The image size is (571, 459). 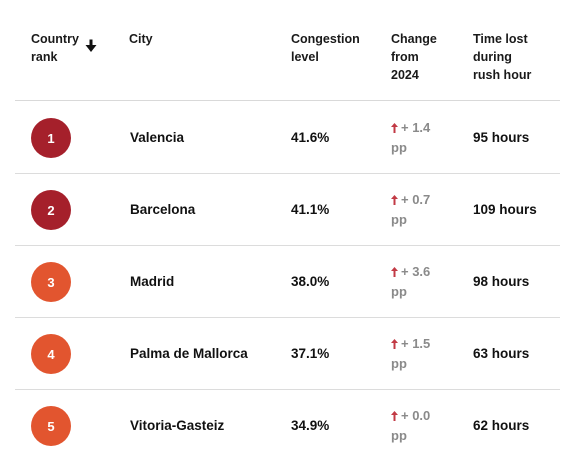 What do you see at coordinates (331, 48) in the screenshot?
I see `column-header-congestion-level: Congestion level` at bounding box center [331, 48].